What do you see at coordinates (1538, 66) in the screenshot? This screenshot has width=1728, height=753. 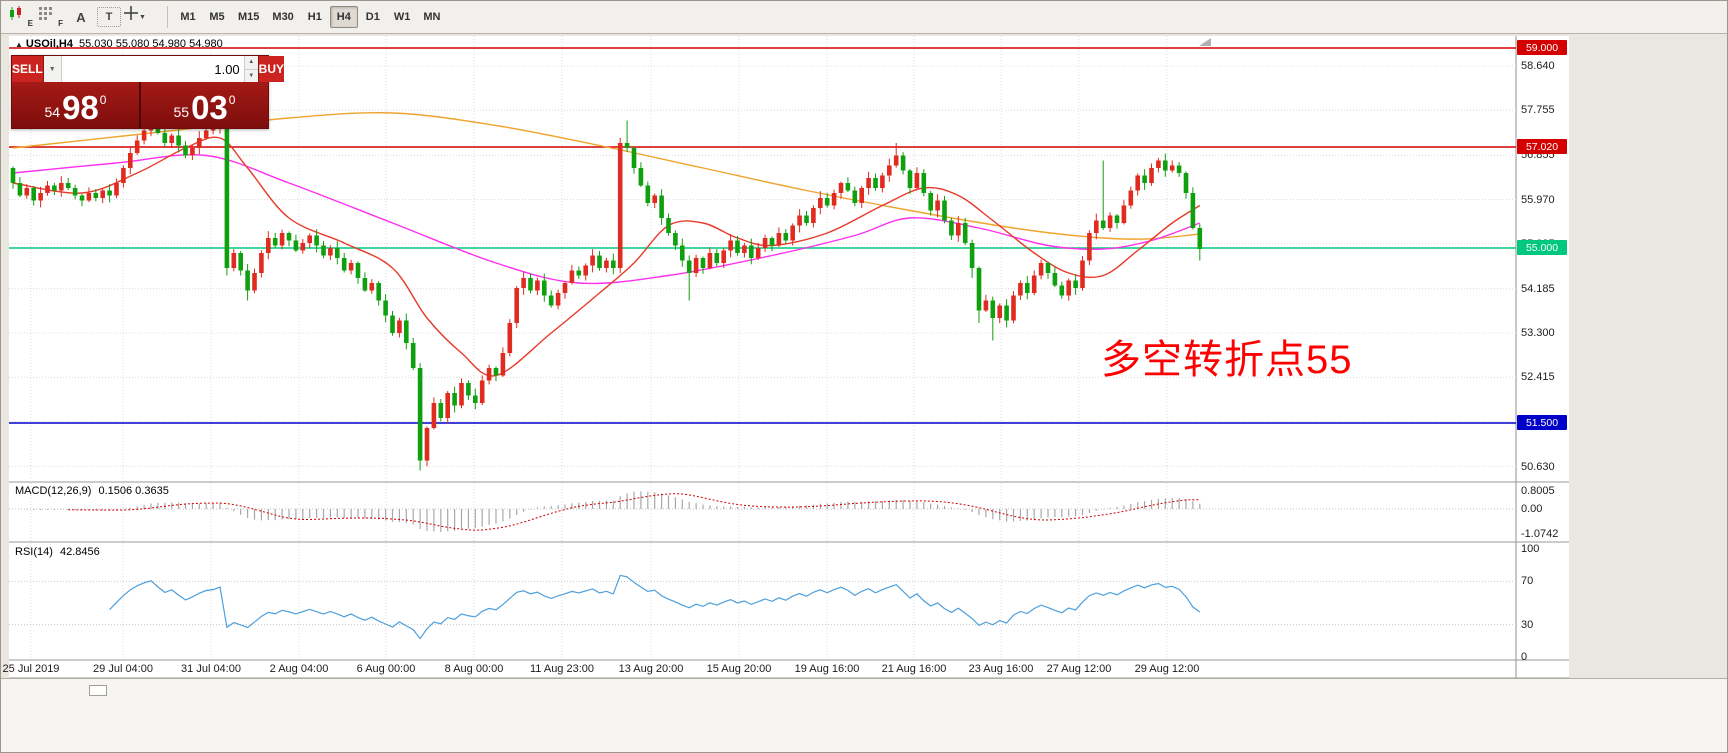 I see `price-scale-label: 58.640` at bounding box center [1538, 66].